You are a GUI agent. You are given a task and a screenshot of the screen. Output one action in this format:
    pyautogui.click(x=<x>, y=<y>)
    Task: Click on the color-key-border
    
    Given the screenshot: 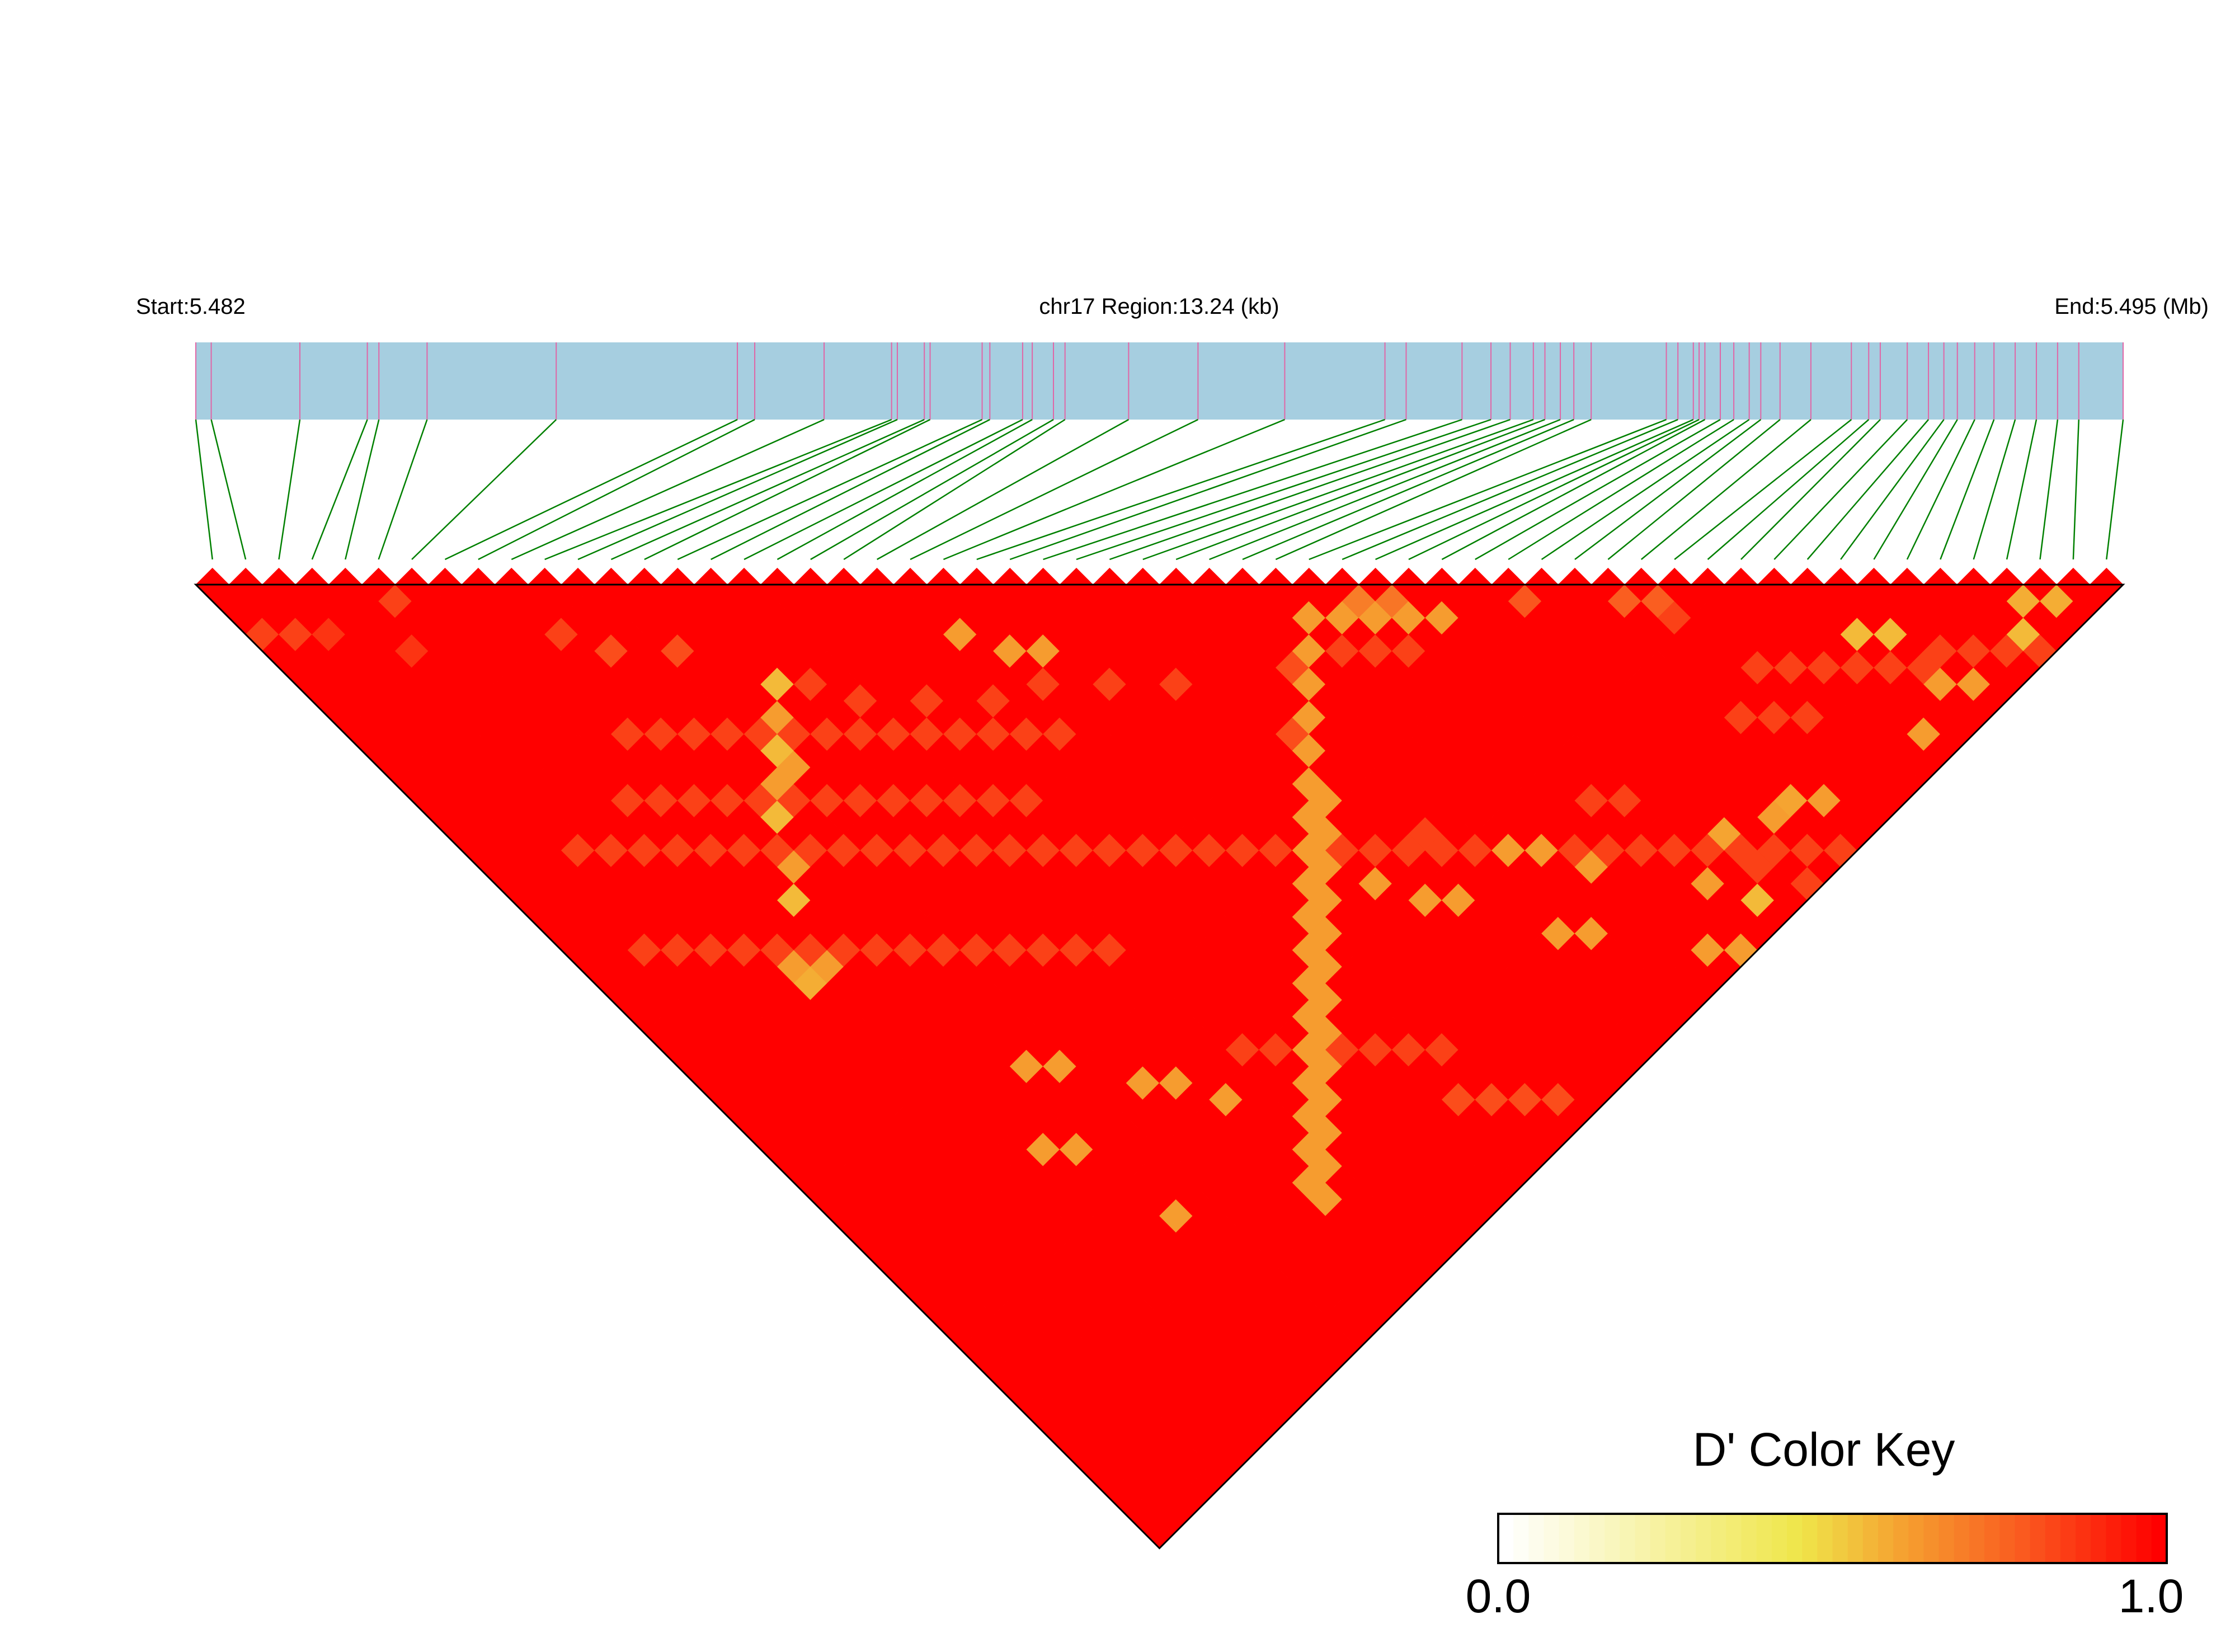 What is the action you would take?
    pyautogui.click(x=1832, y=1539)
    